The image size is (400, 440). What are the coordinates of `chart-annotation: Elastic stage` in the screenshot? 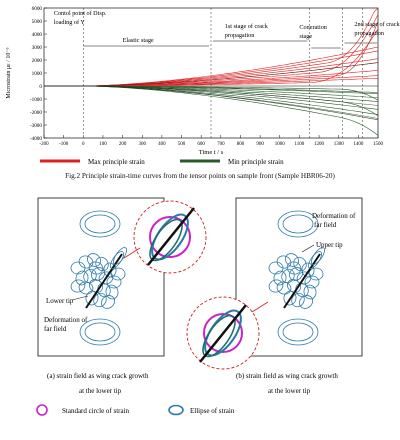 It's located at (138, 40).